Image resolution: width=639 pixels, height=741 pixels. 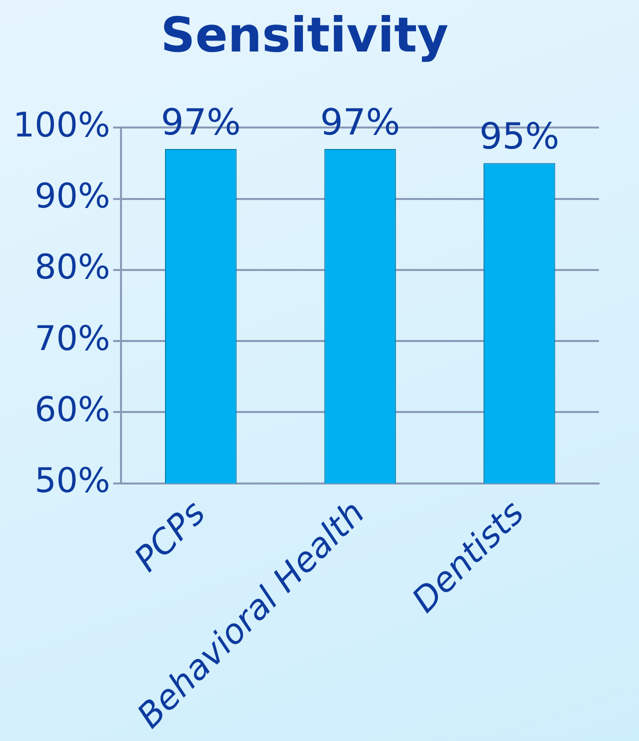 What do you see at coordinates (519, 137) in the screenshot?
I see `data-label: 95%` at bounding box center [519, 137].